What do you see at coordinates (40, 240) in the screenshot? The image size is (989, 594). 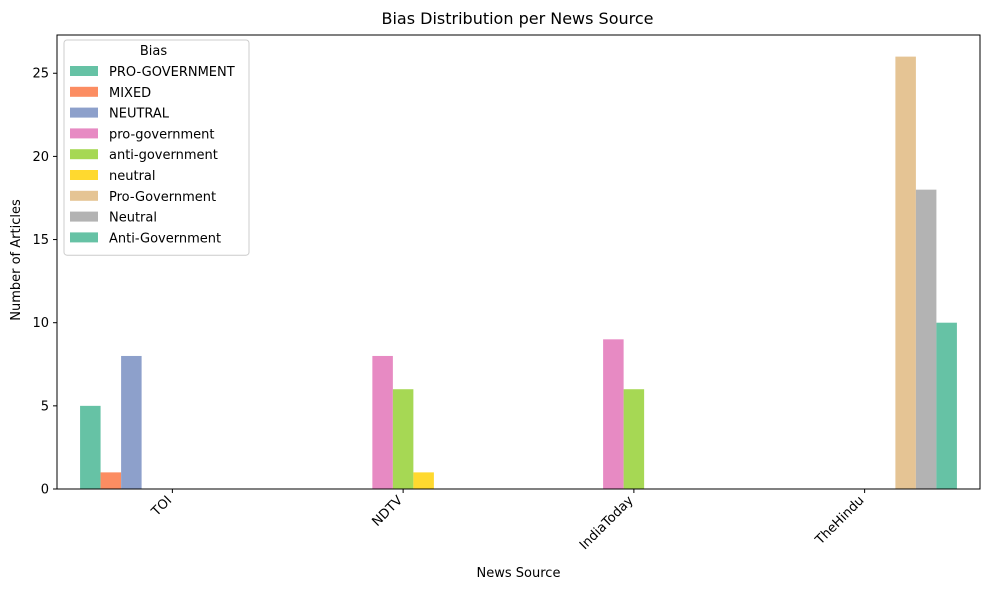 I see `y-tick-label: 15` at bounding box center [40, 240].